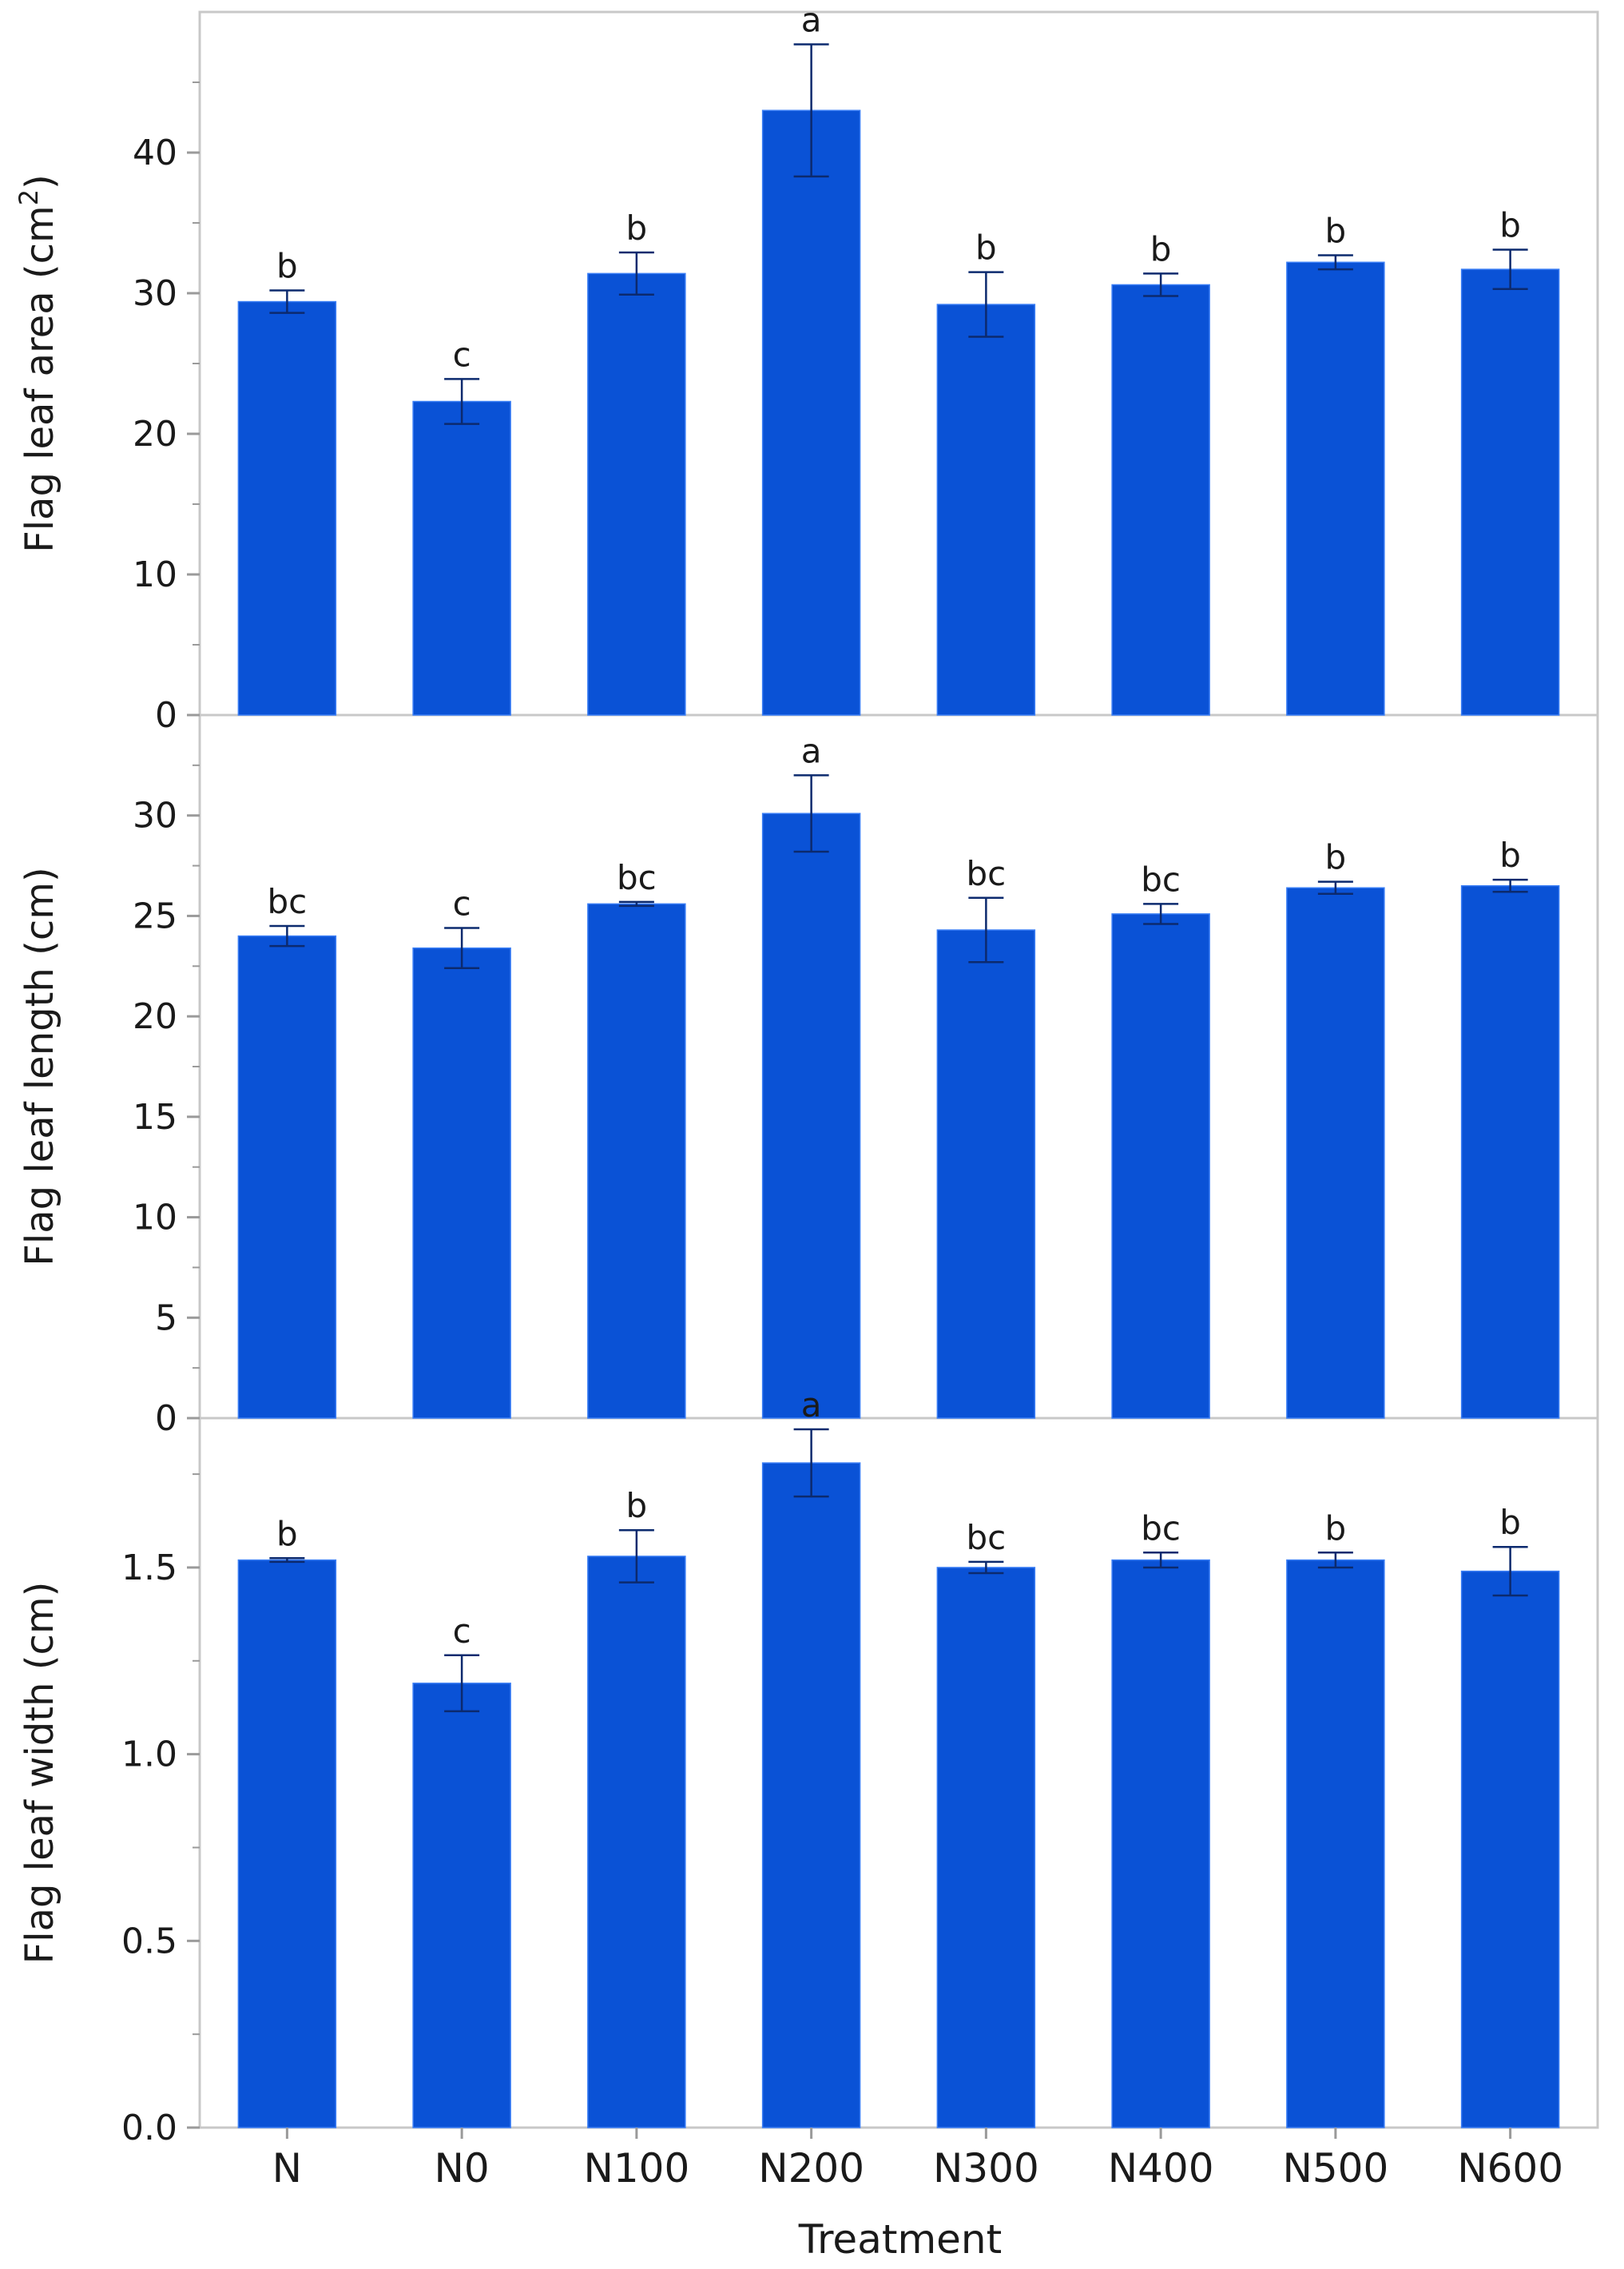  I want to click on y-axis-title-main: Flag leaf length (cm), so click(40, 1066).